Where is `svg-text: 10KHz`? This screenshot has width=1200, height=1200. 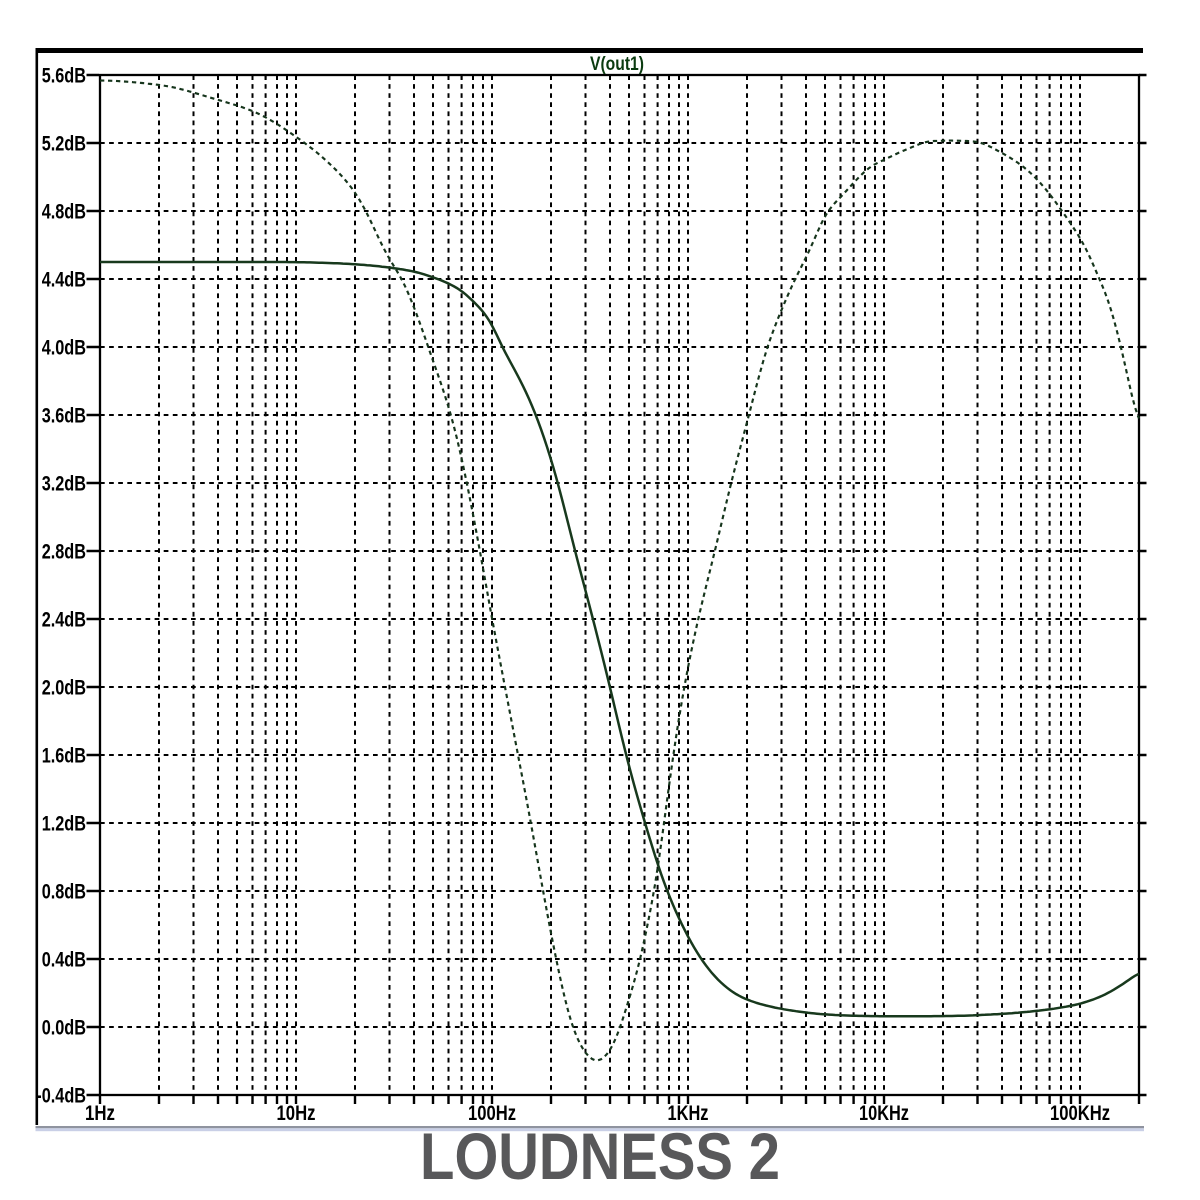 svg-text: 10KHz is located at coordinates (884, 1113).